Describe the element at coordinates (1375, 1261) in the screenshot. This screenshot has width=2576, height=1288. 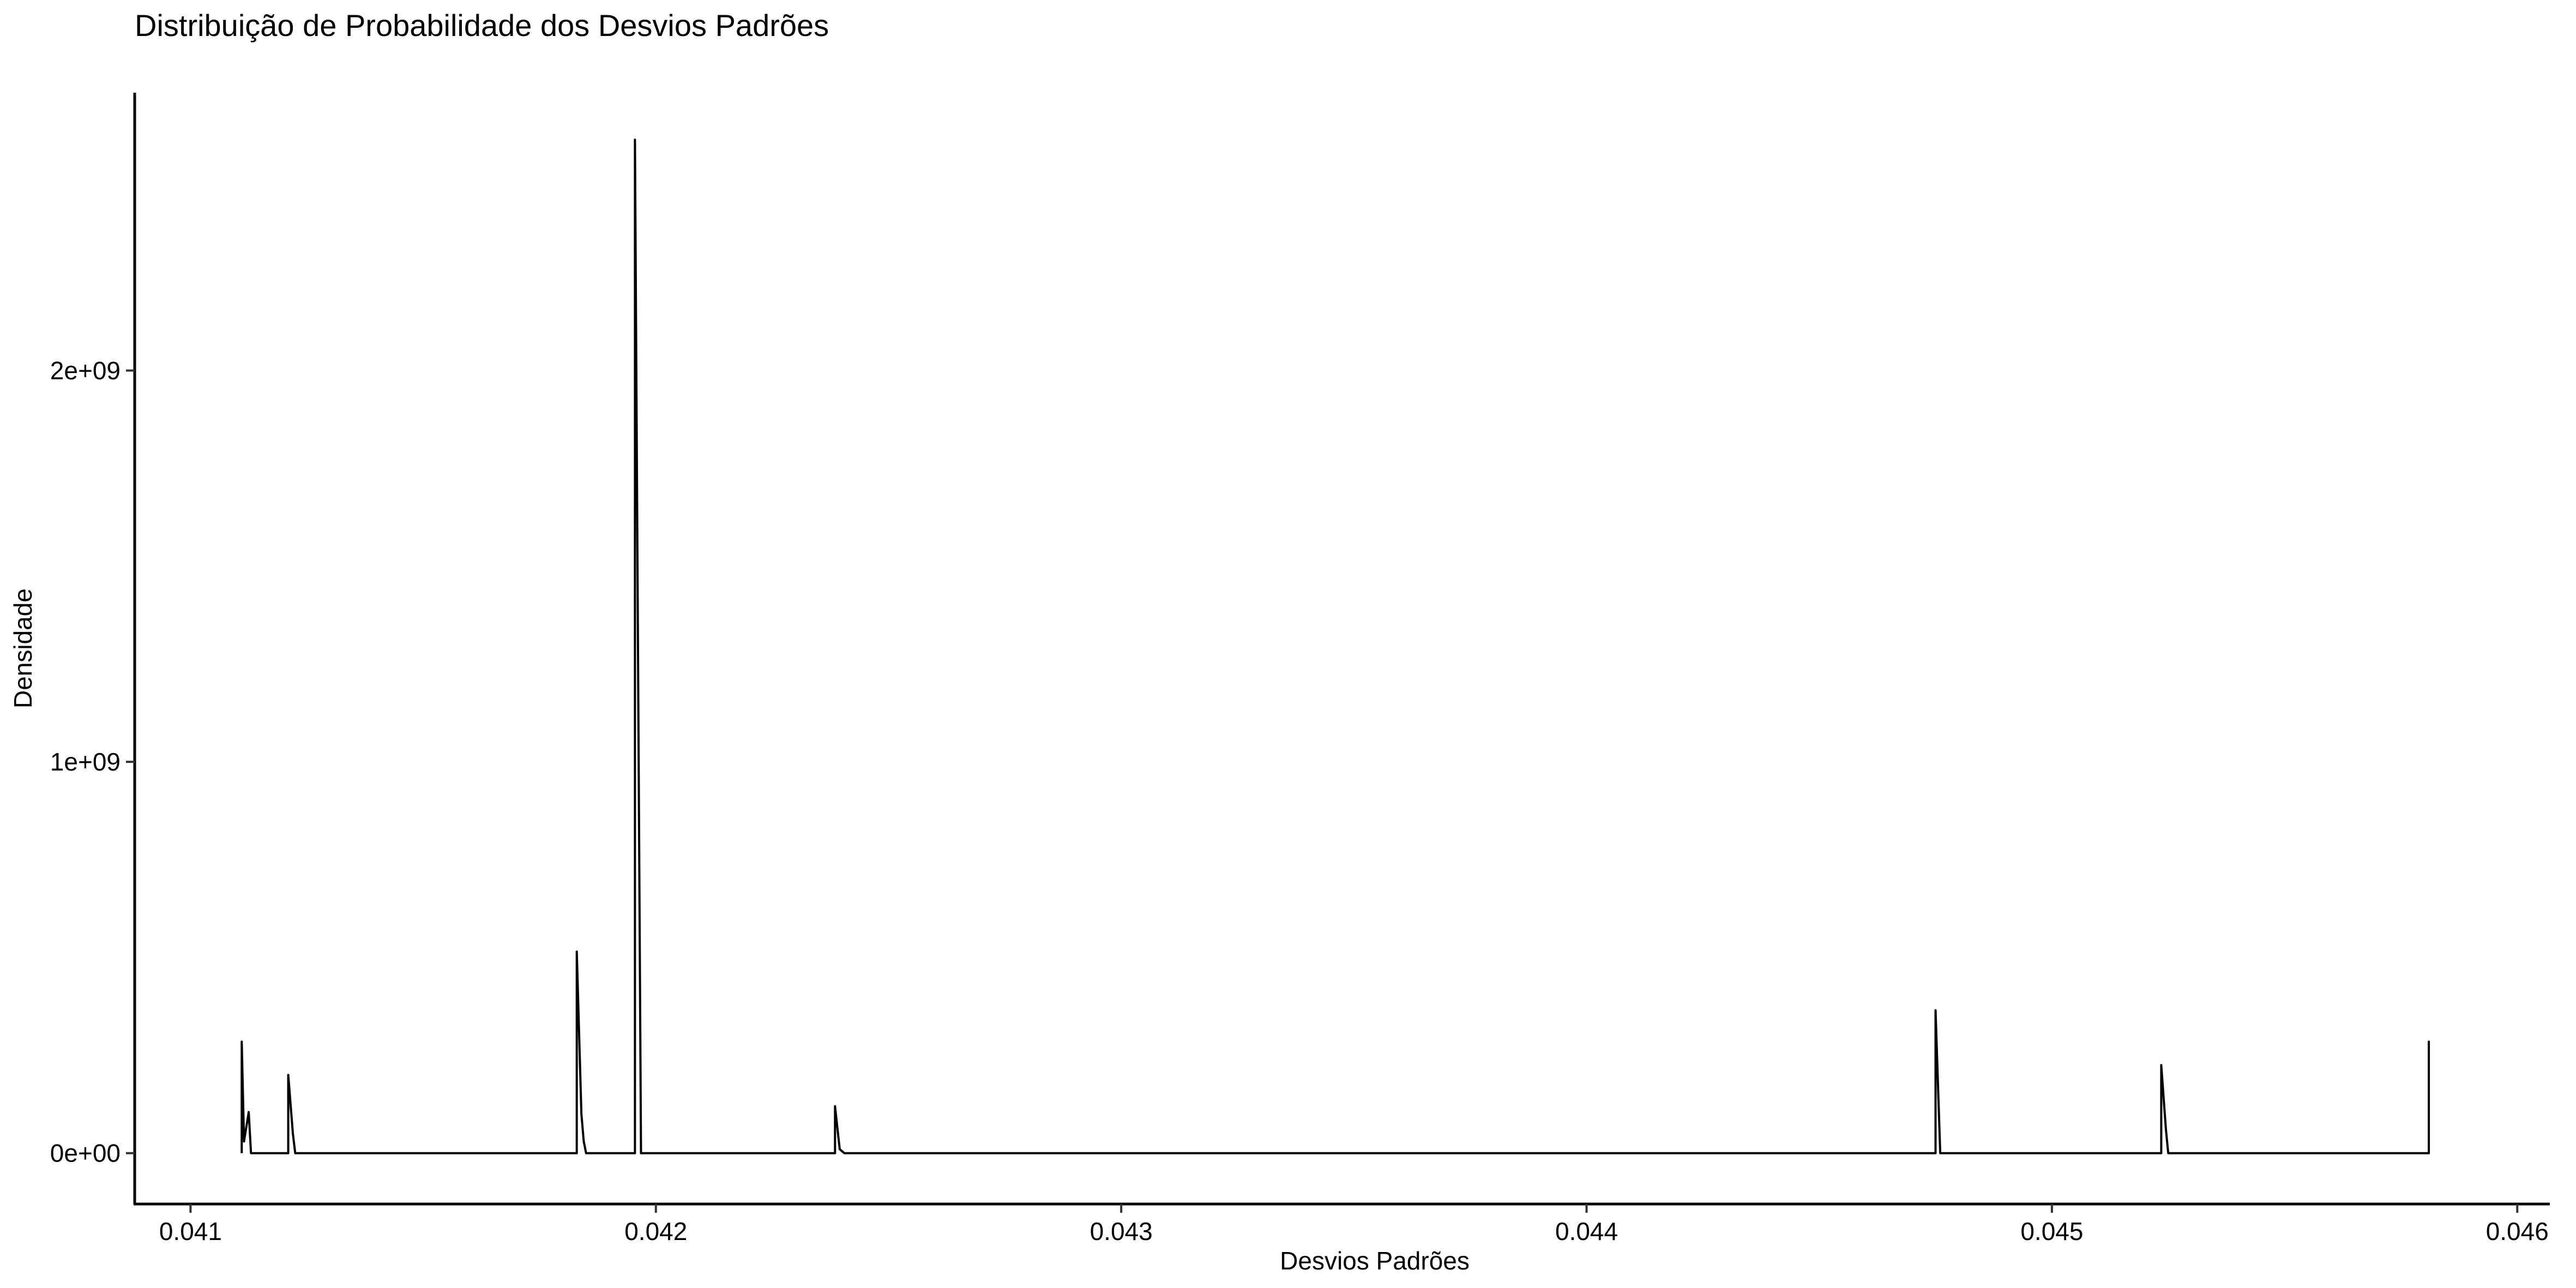
I see `x-axis-label: Desvios Padrões` at that location.